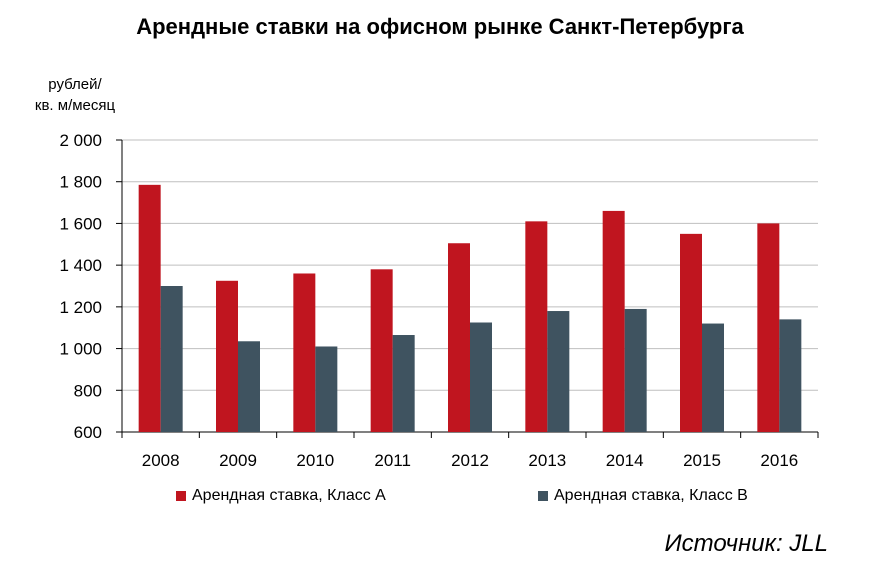 This screenshot has height=564, width=880. What do you see at coordinates (149, 308) in the screenshot?
I see `bar-class-a-2008` at bounding box center [149, 308].